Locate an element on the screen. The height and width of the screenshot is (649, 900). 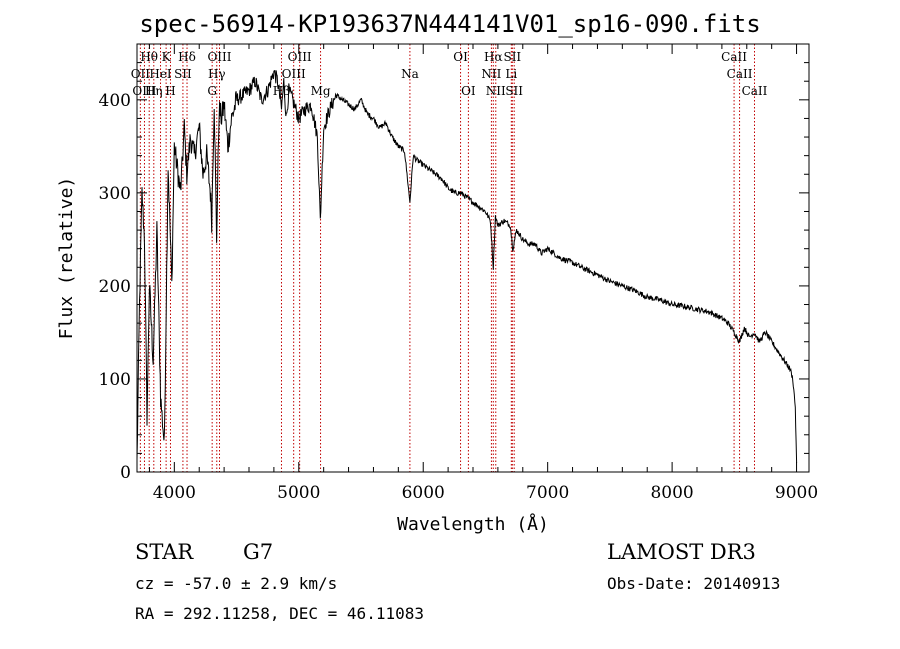
line-label: HeI is located at coordinates (160, 74).